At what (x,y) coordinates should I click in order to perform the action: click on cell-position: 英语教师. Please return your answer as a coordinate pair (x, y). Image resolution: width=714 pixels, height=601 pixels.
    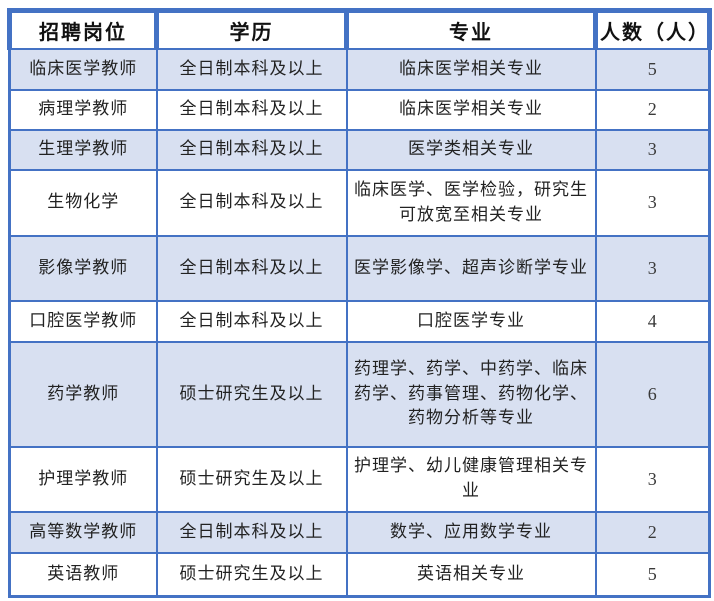
    Looking at the image, I should click on (83, 574).